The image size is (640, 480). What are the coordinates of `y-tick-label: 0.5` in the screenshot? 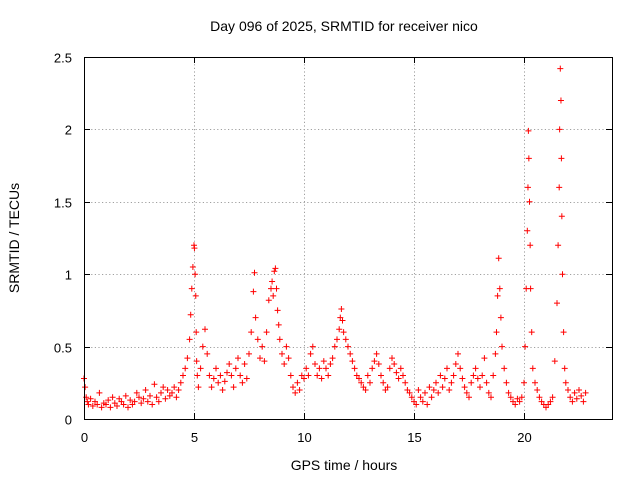 It's located at (63, 348).